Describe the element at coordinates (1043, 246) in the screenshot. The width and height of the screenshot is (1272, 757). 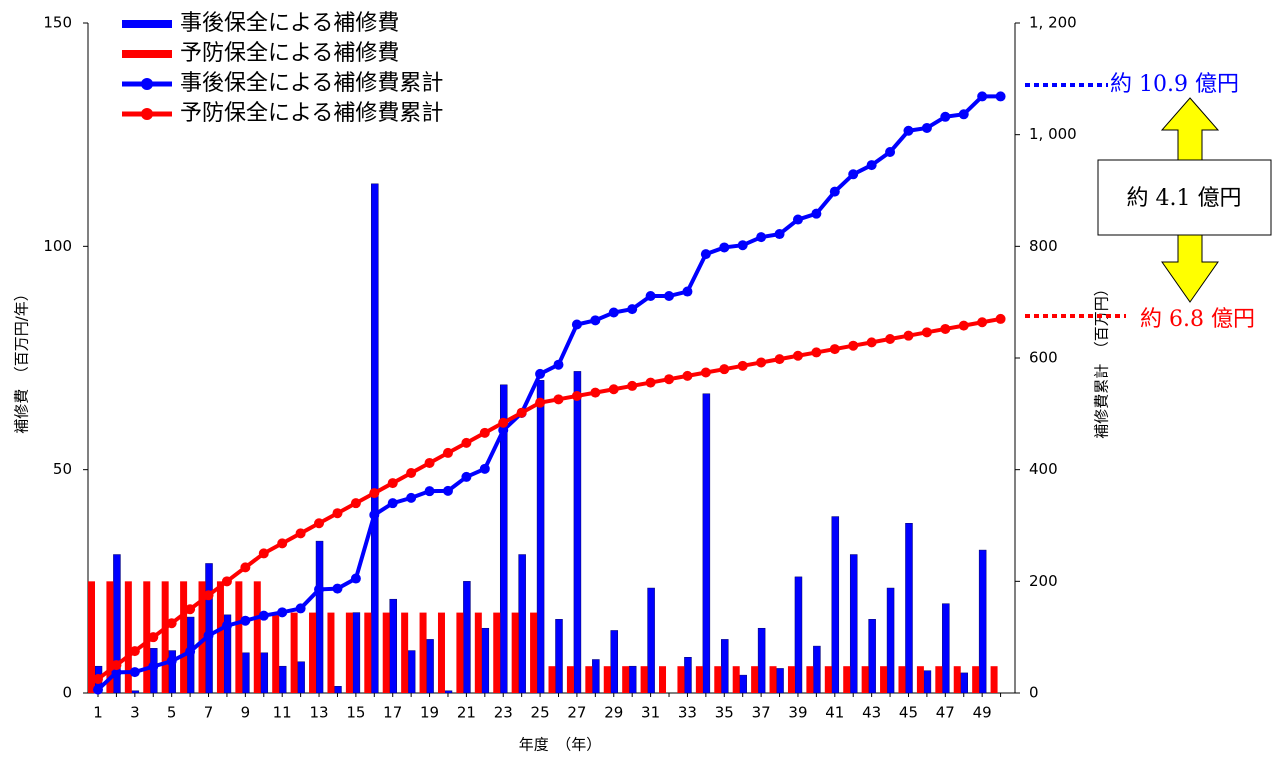
I see `y2-tick-label: 800` at that location.